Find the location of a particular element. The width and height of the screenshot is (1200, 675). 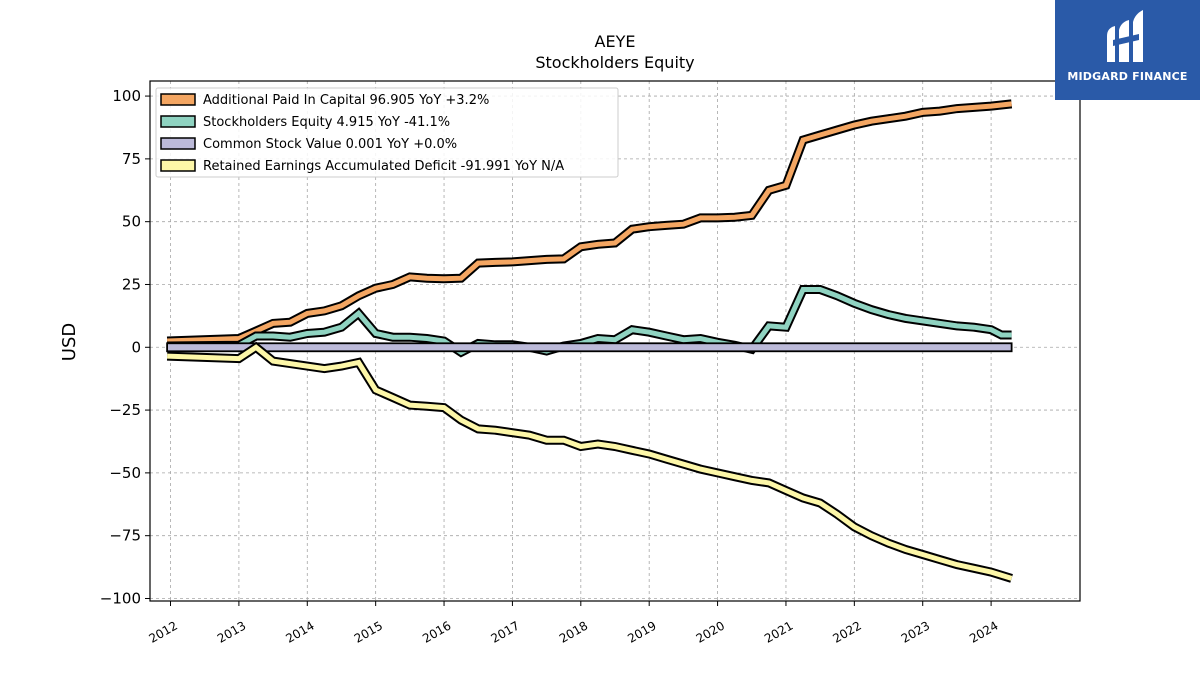

y-axis-label: USD is located at coordinates (69, 342).